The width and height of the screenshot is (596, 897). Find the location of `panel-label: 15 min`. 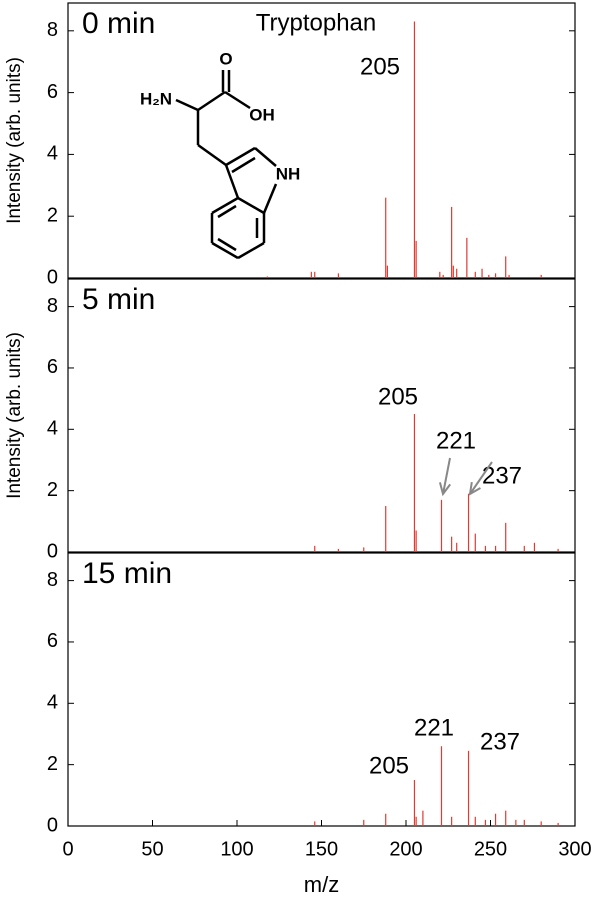

panel-label: 15 min is located at coordinates (127, 573).